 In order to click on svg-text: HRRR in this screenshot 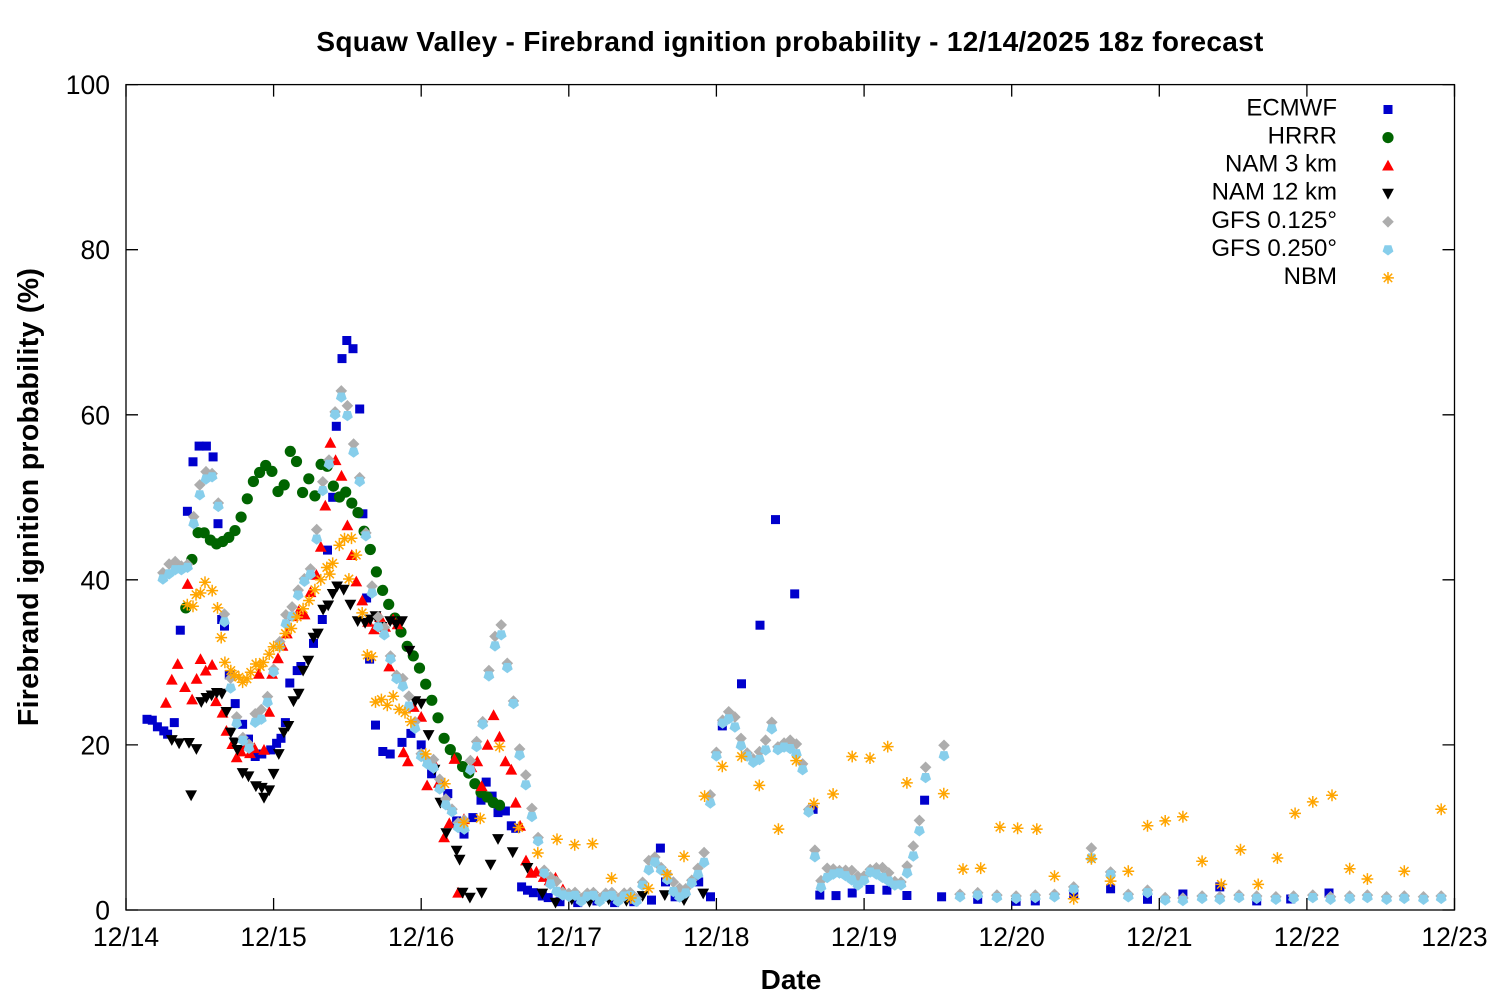, I will do `click(1302, 136)`.